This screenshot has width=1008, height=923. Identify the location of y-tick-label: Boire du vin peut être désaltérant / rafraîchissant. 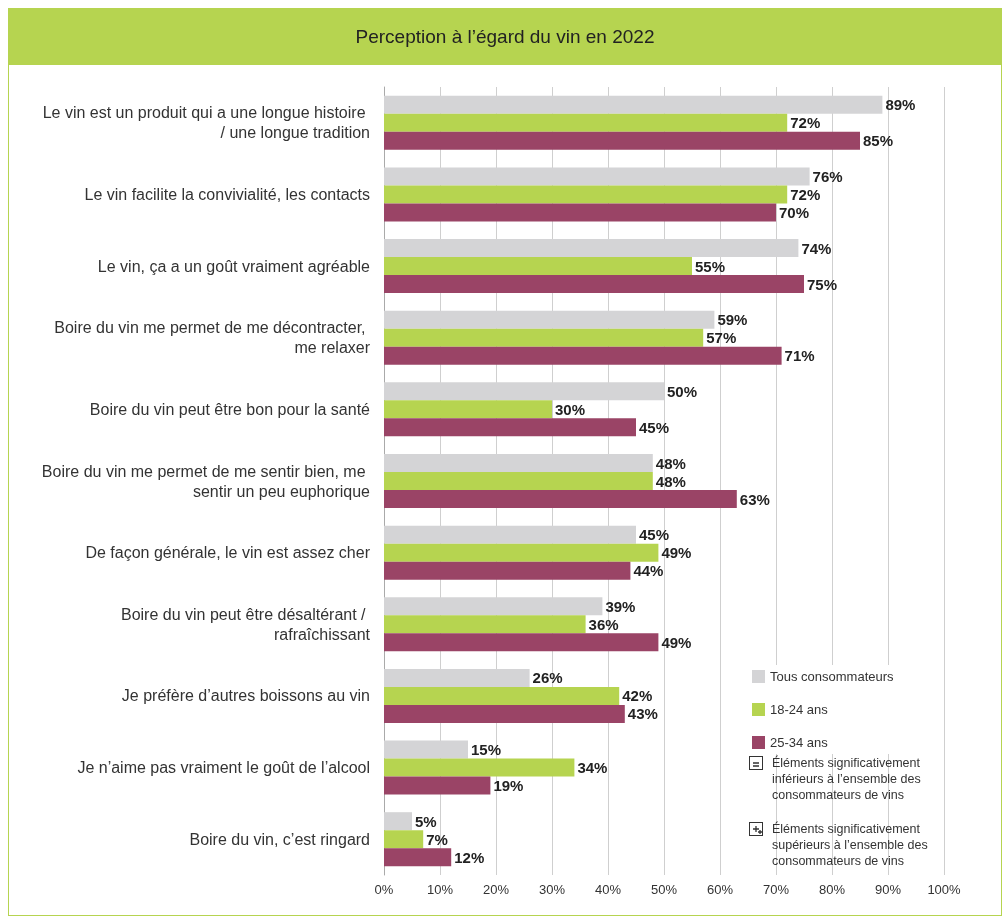
(245, 624).